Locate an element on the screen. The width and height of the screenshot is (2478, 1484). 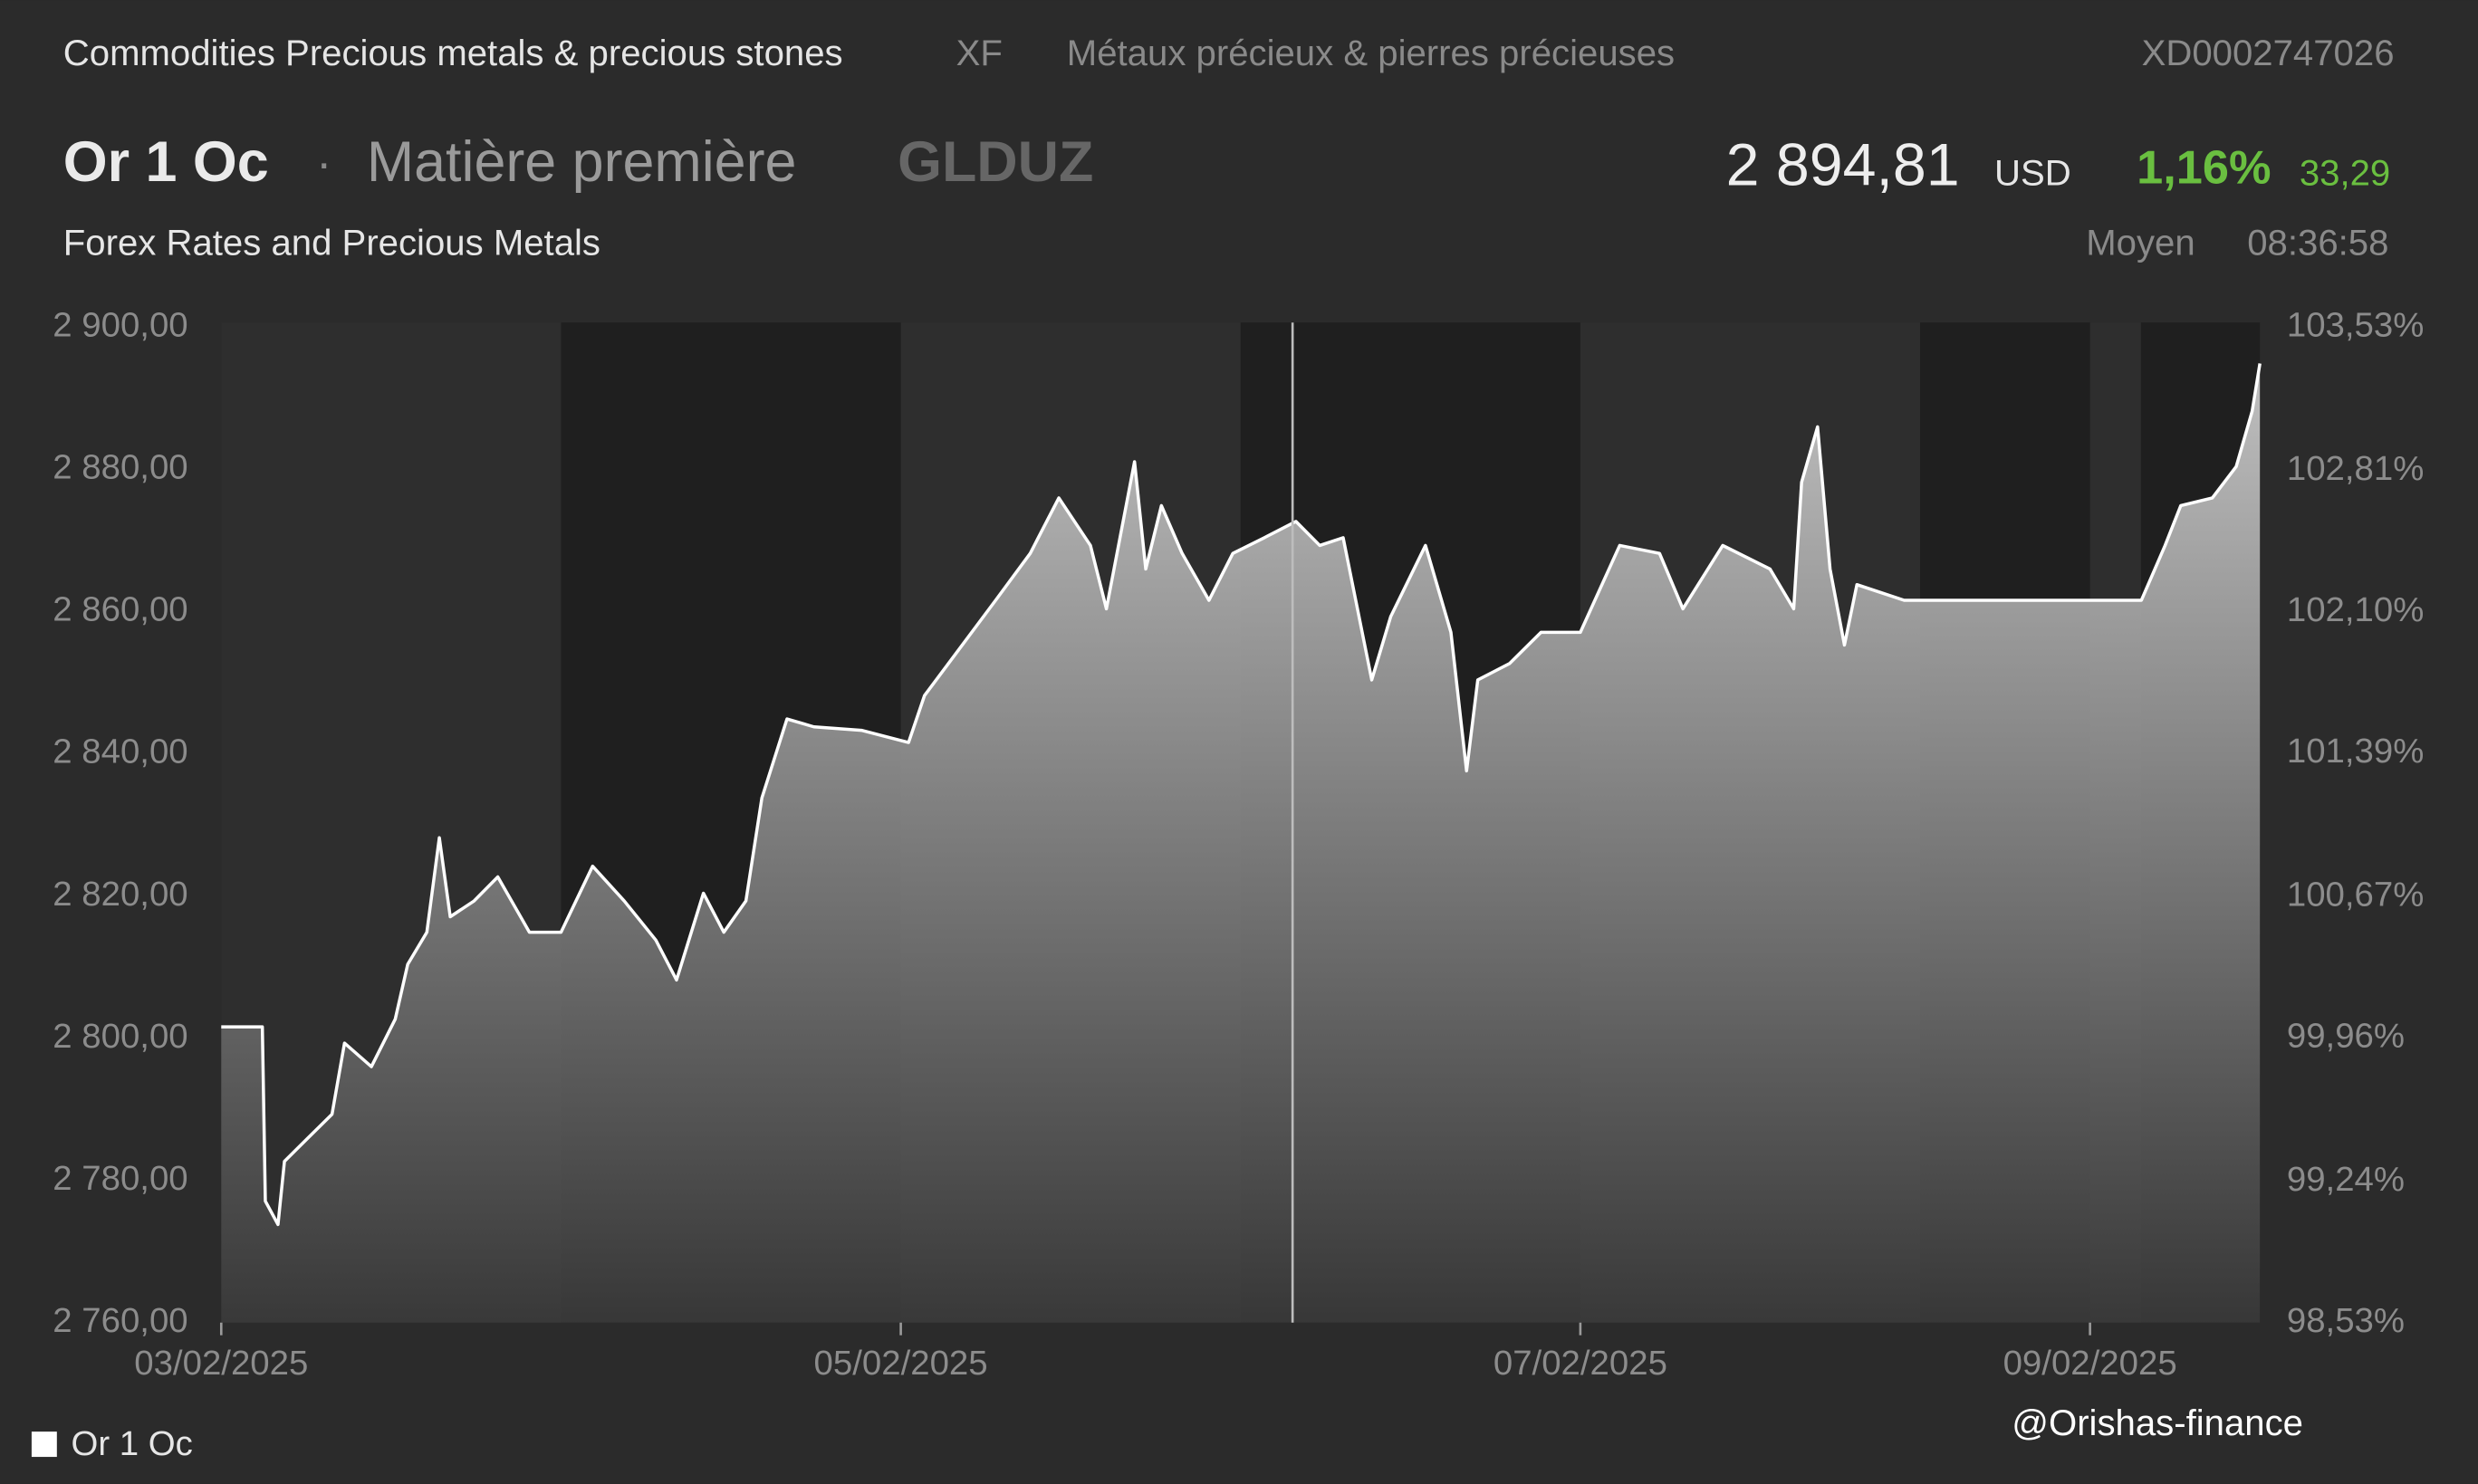
currency: USD is located at coordinates (2032, 173).